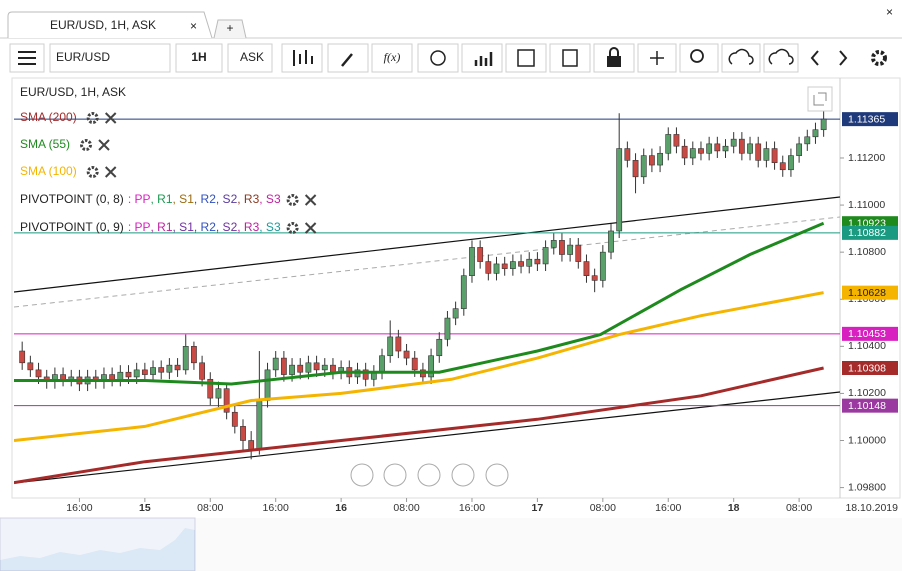 This screenshot has width=902, height=571. What do you see at coordinates (429, 475) in the screenshot?
I see `nav-reset` at bounding box center [429, 475].